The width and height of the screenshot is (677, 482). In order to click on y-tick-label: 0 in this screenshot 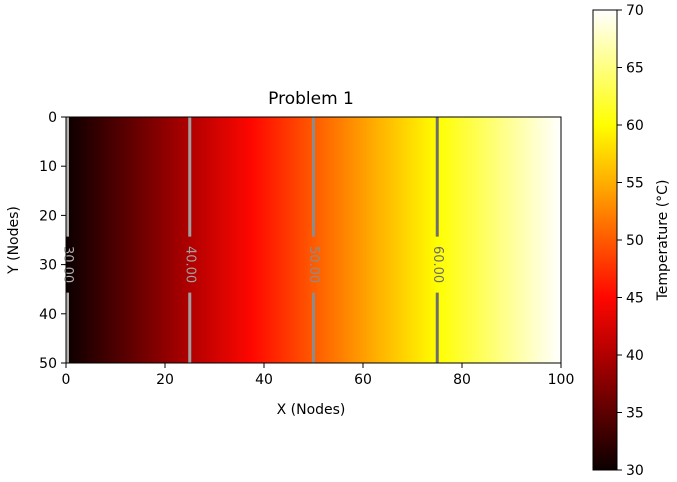, I will do `click(52, 118)`.